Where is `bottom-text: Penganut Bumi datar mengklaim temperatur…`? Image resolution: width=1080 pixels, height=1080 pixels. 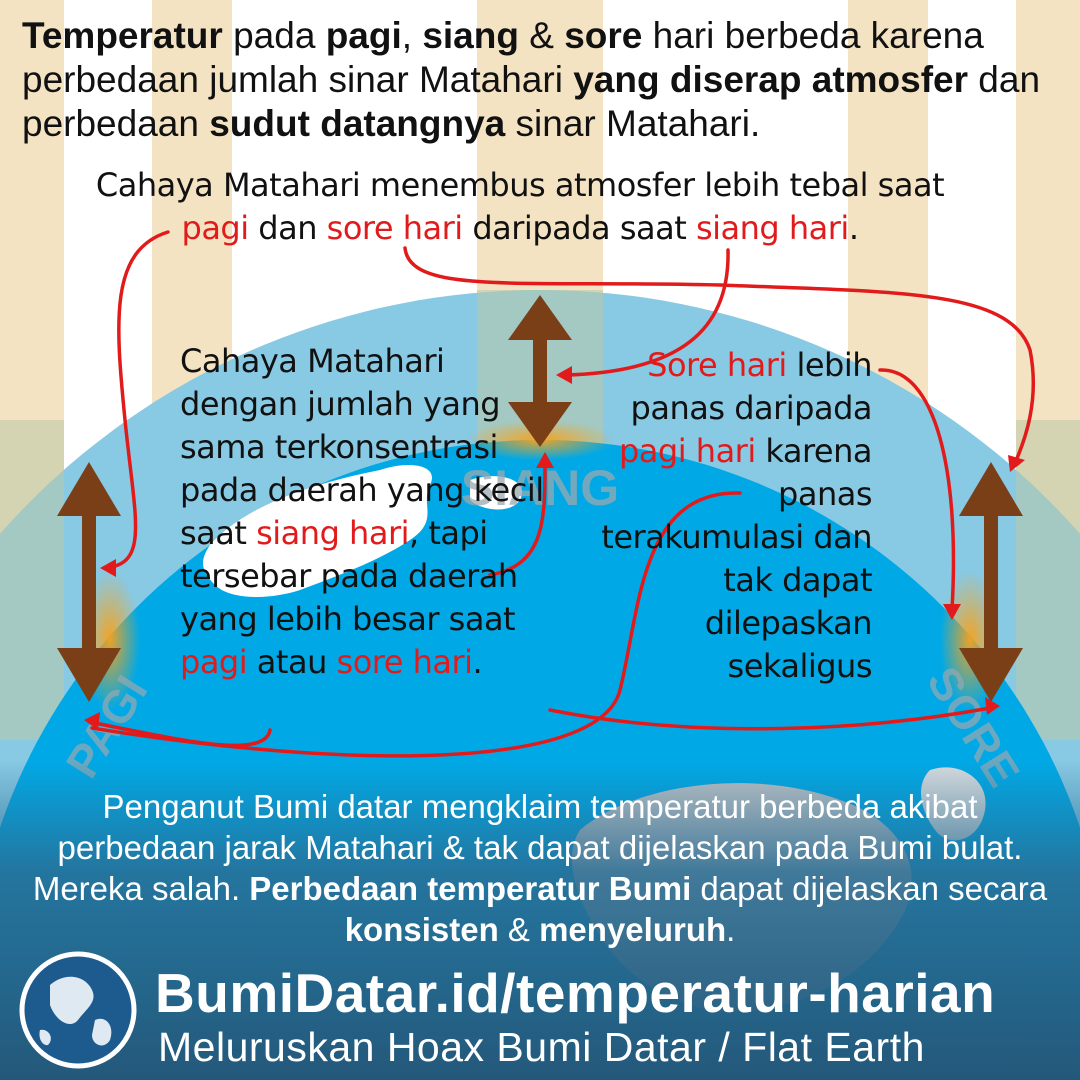
bottom-text: Penganut Bumi datar mengklaim temperatur… is located at coordinates (527, 847).